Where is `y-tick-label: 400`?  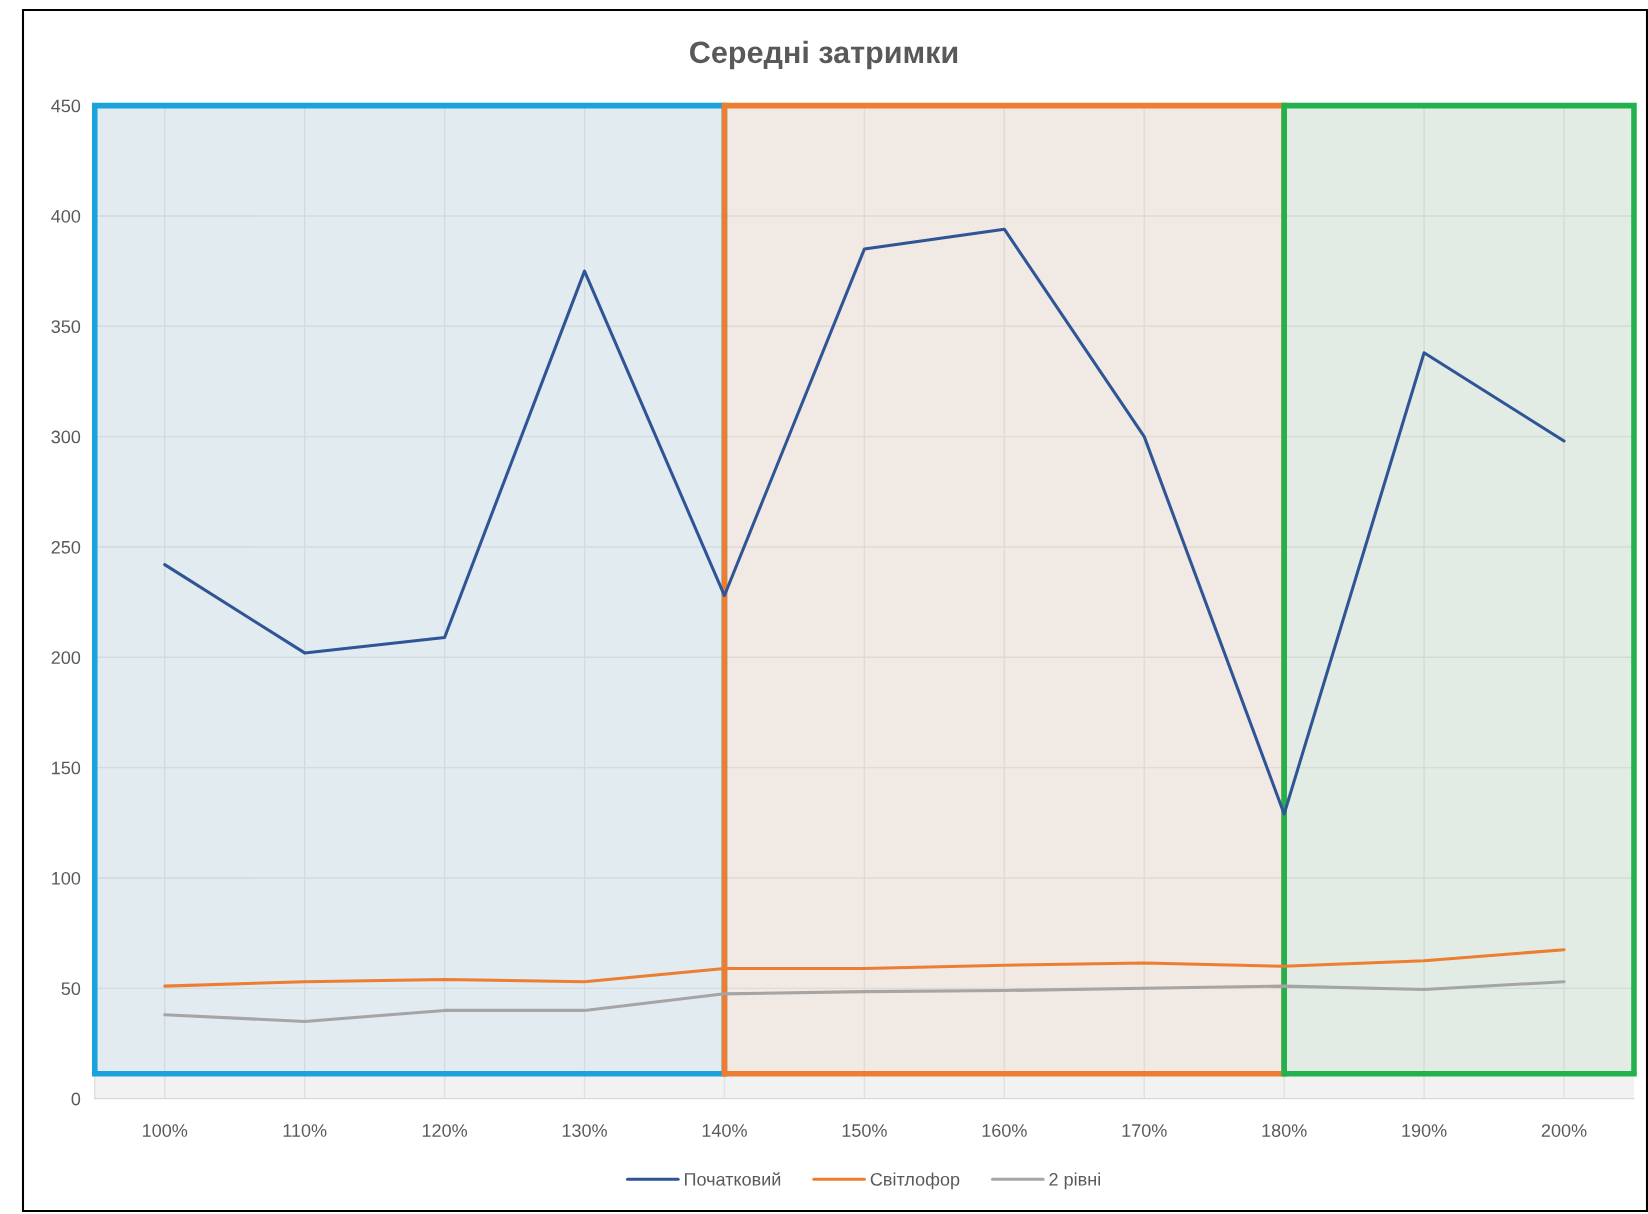 y-tick-label: 400 is located at coordinates (66, 216).